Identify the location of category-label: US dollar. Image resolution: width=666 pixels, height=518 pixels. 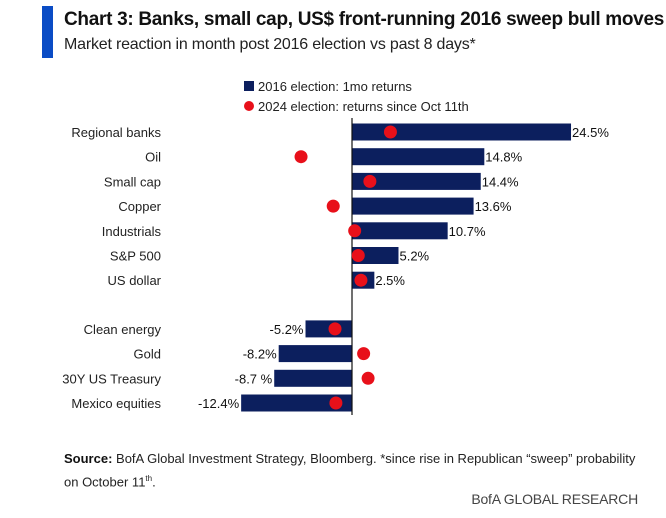
(135, 280).